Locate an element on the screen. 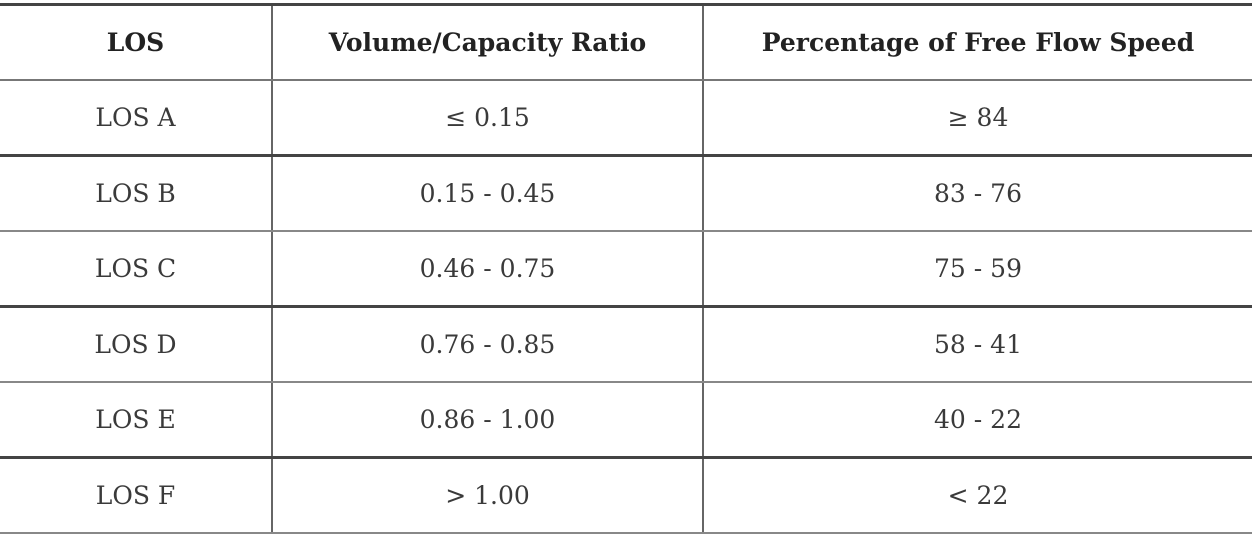 The width and height of the screenshot is (1252, 534). los-cell: LOS C is located at coordinates (136, 269).